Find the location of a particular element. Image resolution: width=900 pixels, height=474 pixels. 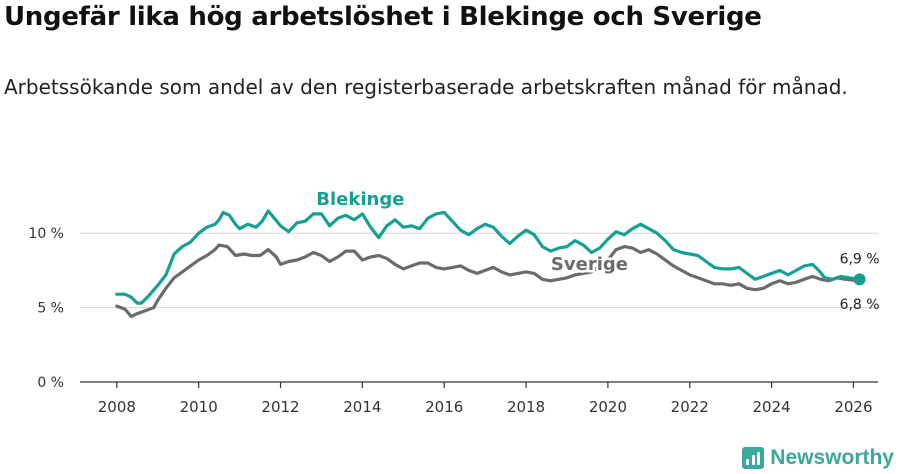

x-tick-label: 2010 is located at coordinates (199, 407).